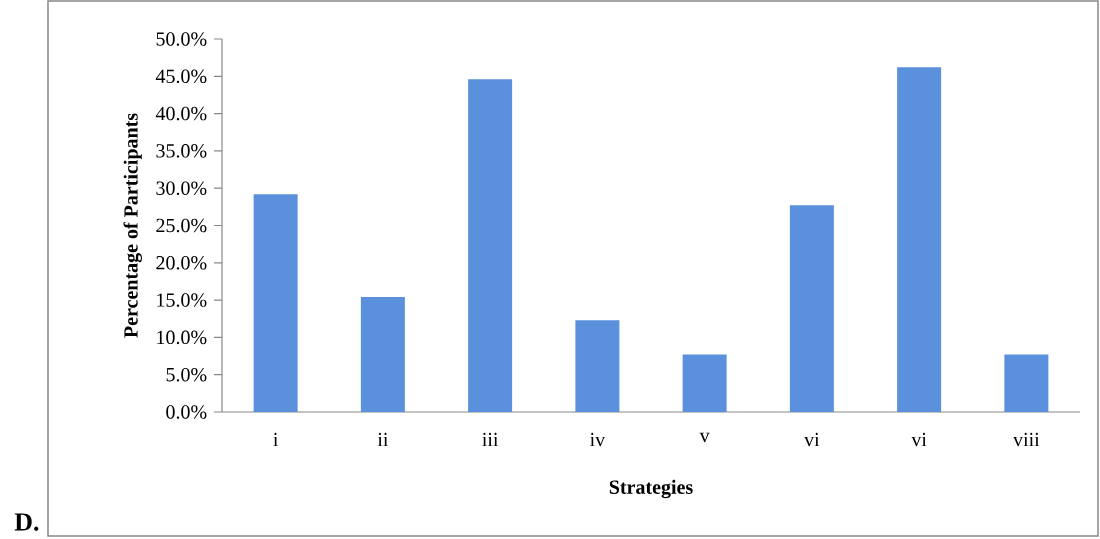 The height and width of the screenshot is (539, 1100). What do you see at coordinates (181, 39) in the screenshot?
I see `y-tick-label: 50.0%` at bounding box center [181, 39].